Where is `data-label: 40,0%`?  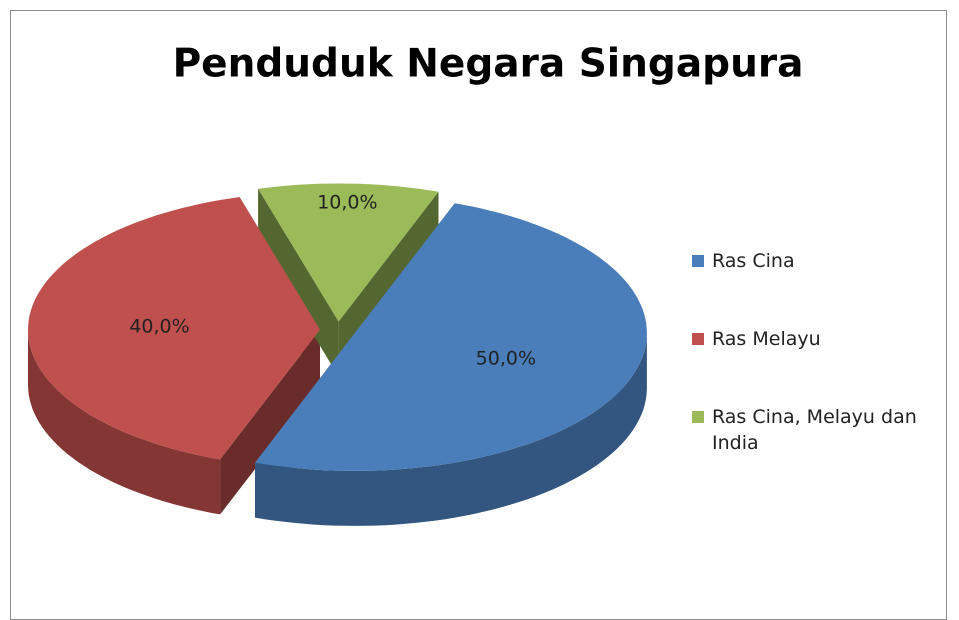
data-label: 40,0% is located at coordinates (159, 327).